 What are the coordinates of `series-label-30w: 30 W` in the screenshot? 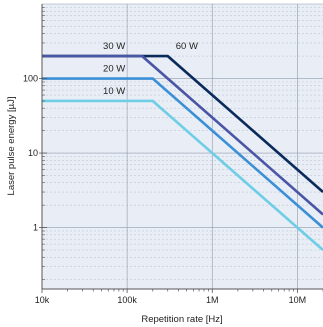 It's located at (114, 46).